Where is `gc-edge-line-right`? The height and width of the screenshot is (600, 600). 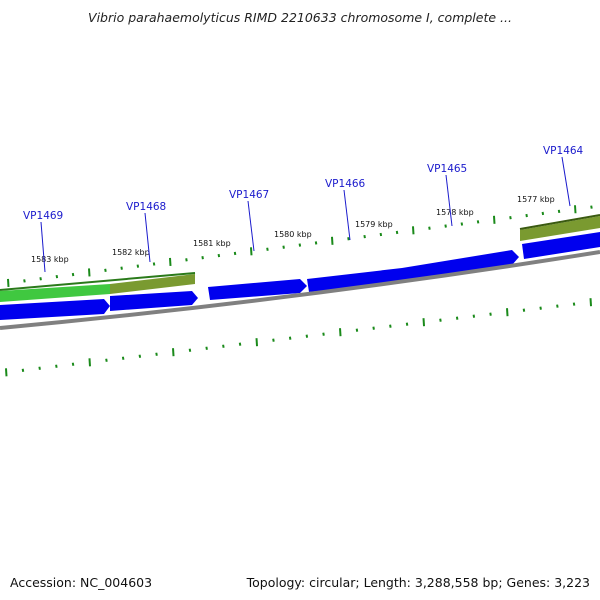
gc-edge-line-right is located at coordinates (559, 222).